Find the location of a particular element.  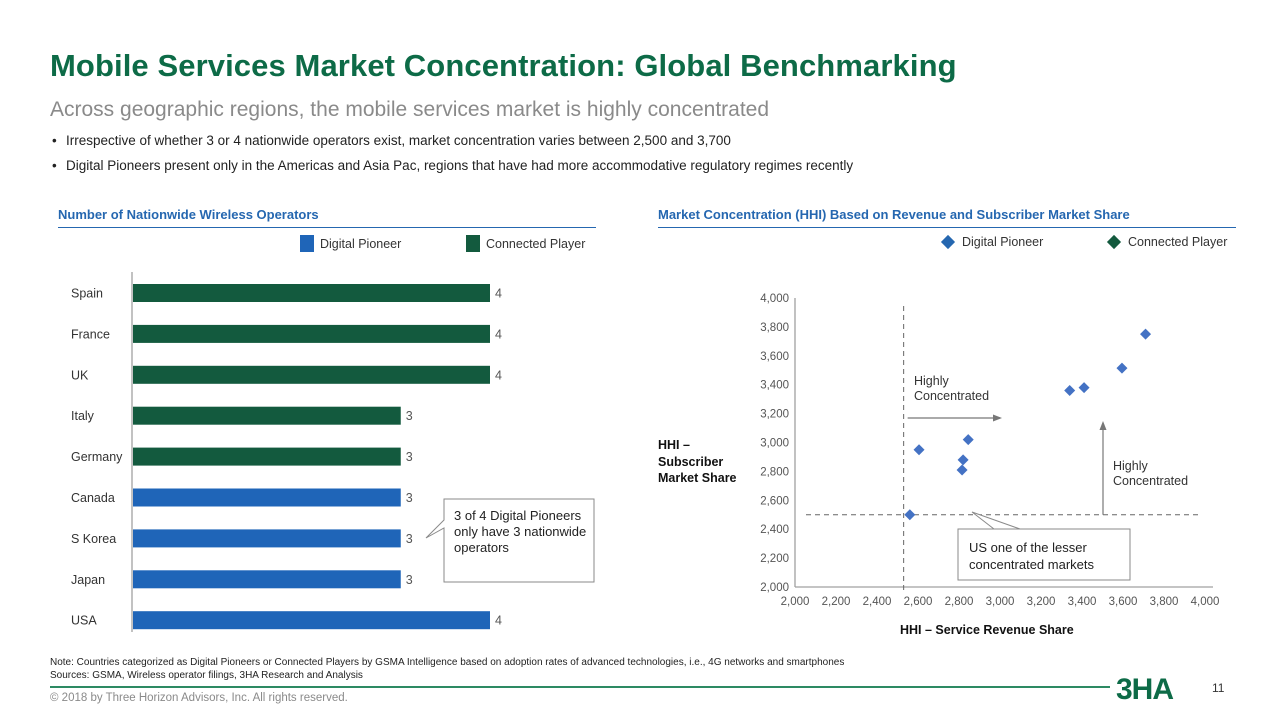

bar-legend-connected-player: Connected Player is located at coordinates (525, 243).